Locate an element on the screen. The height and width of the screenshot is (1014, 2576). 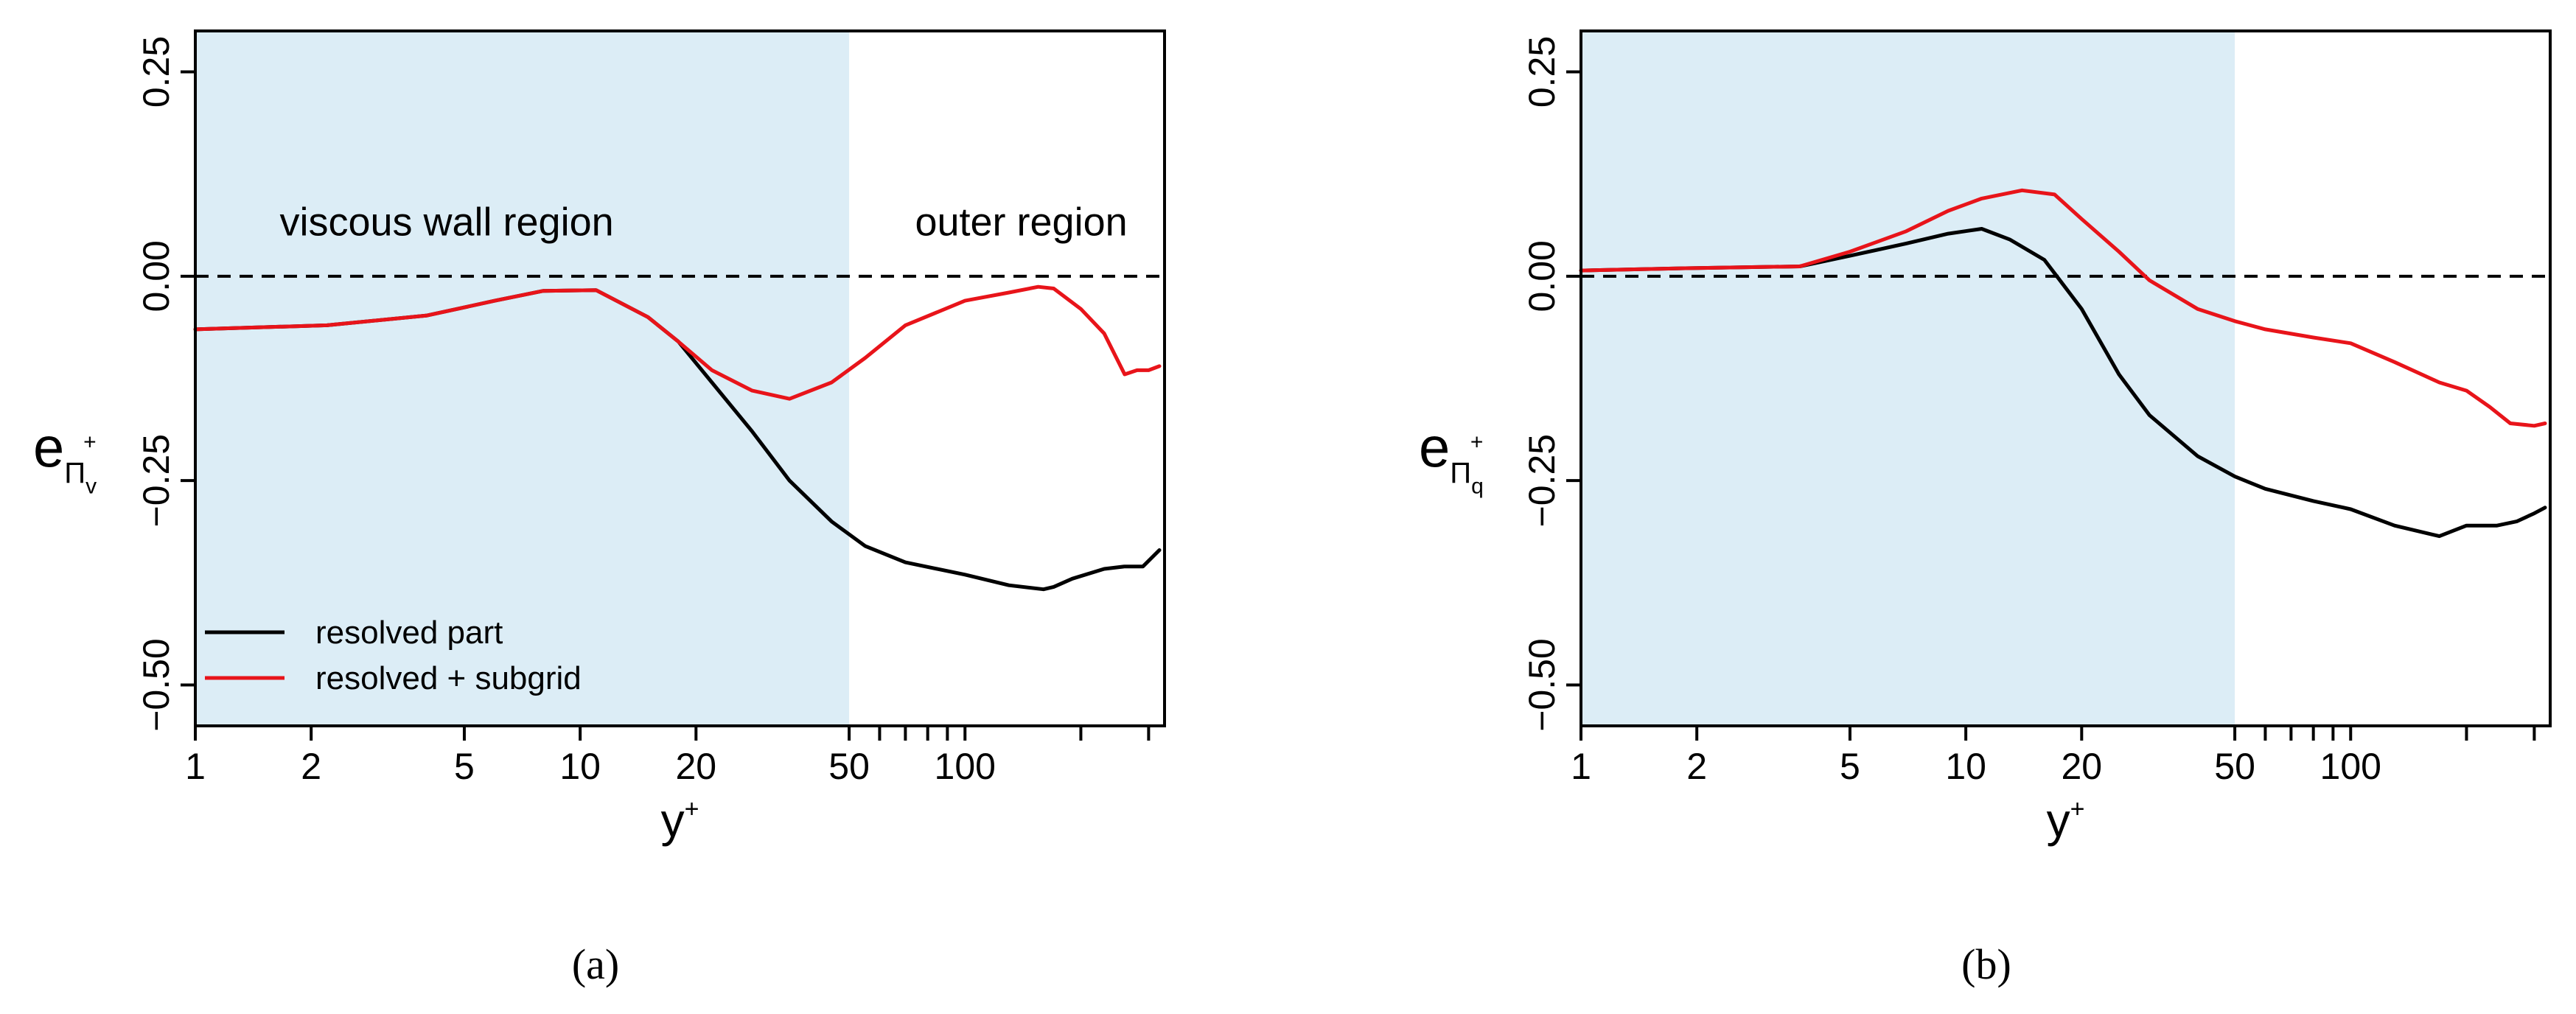
resolved-part-line is located at coordinates (2063, 383).